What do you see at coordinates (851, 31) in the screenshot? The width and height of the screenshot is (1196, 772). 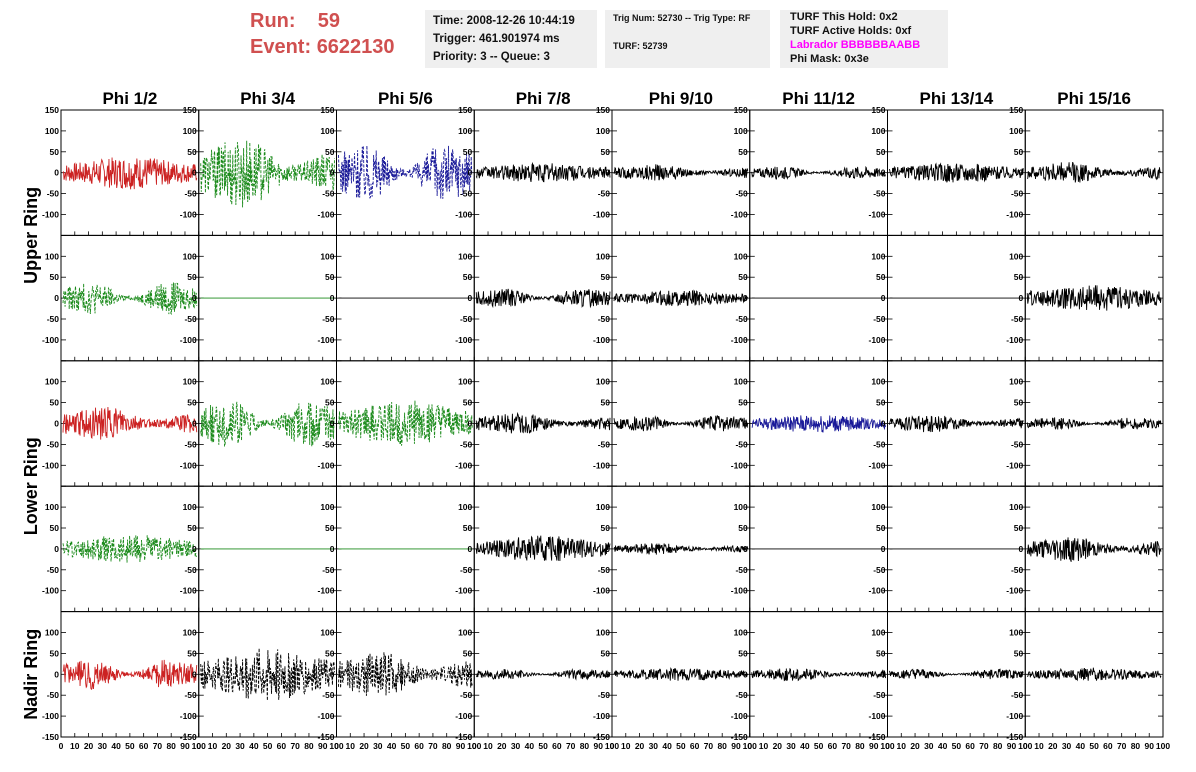 I see `turf-active-text: TURF Active Holds: 0xf` at bounding box center [851, 31].